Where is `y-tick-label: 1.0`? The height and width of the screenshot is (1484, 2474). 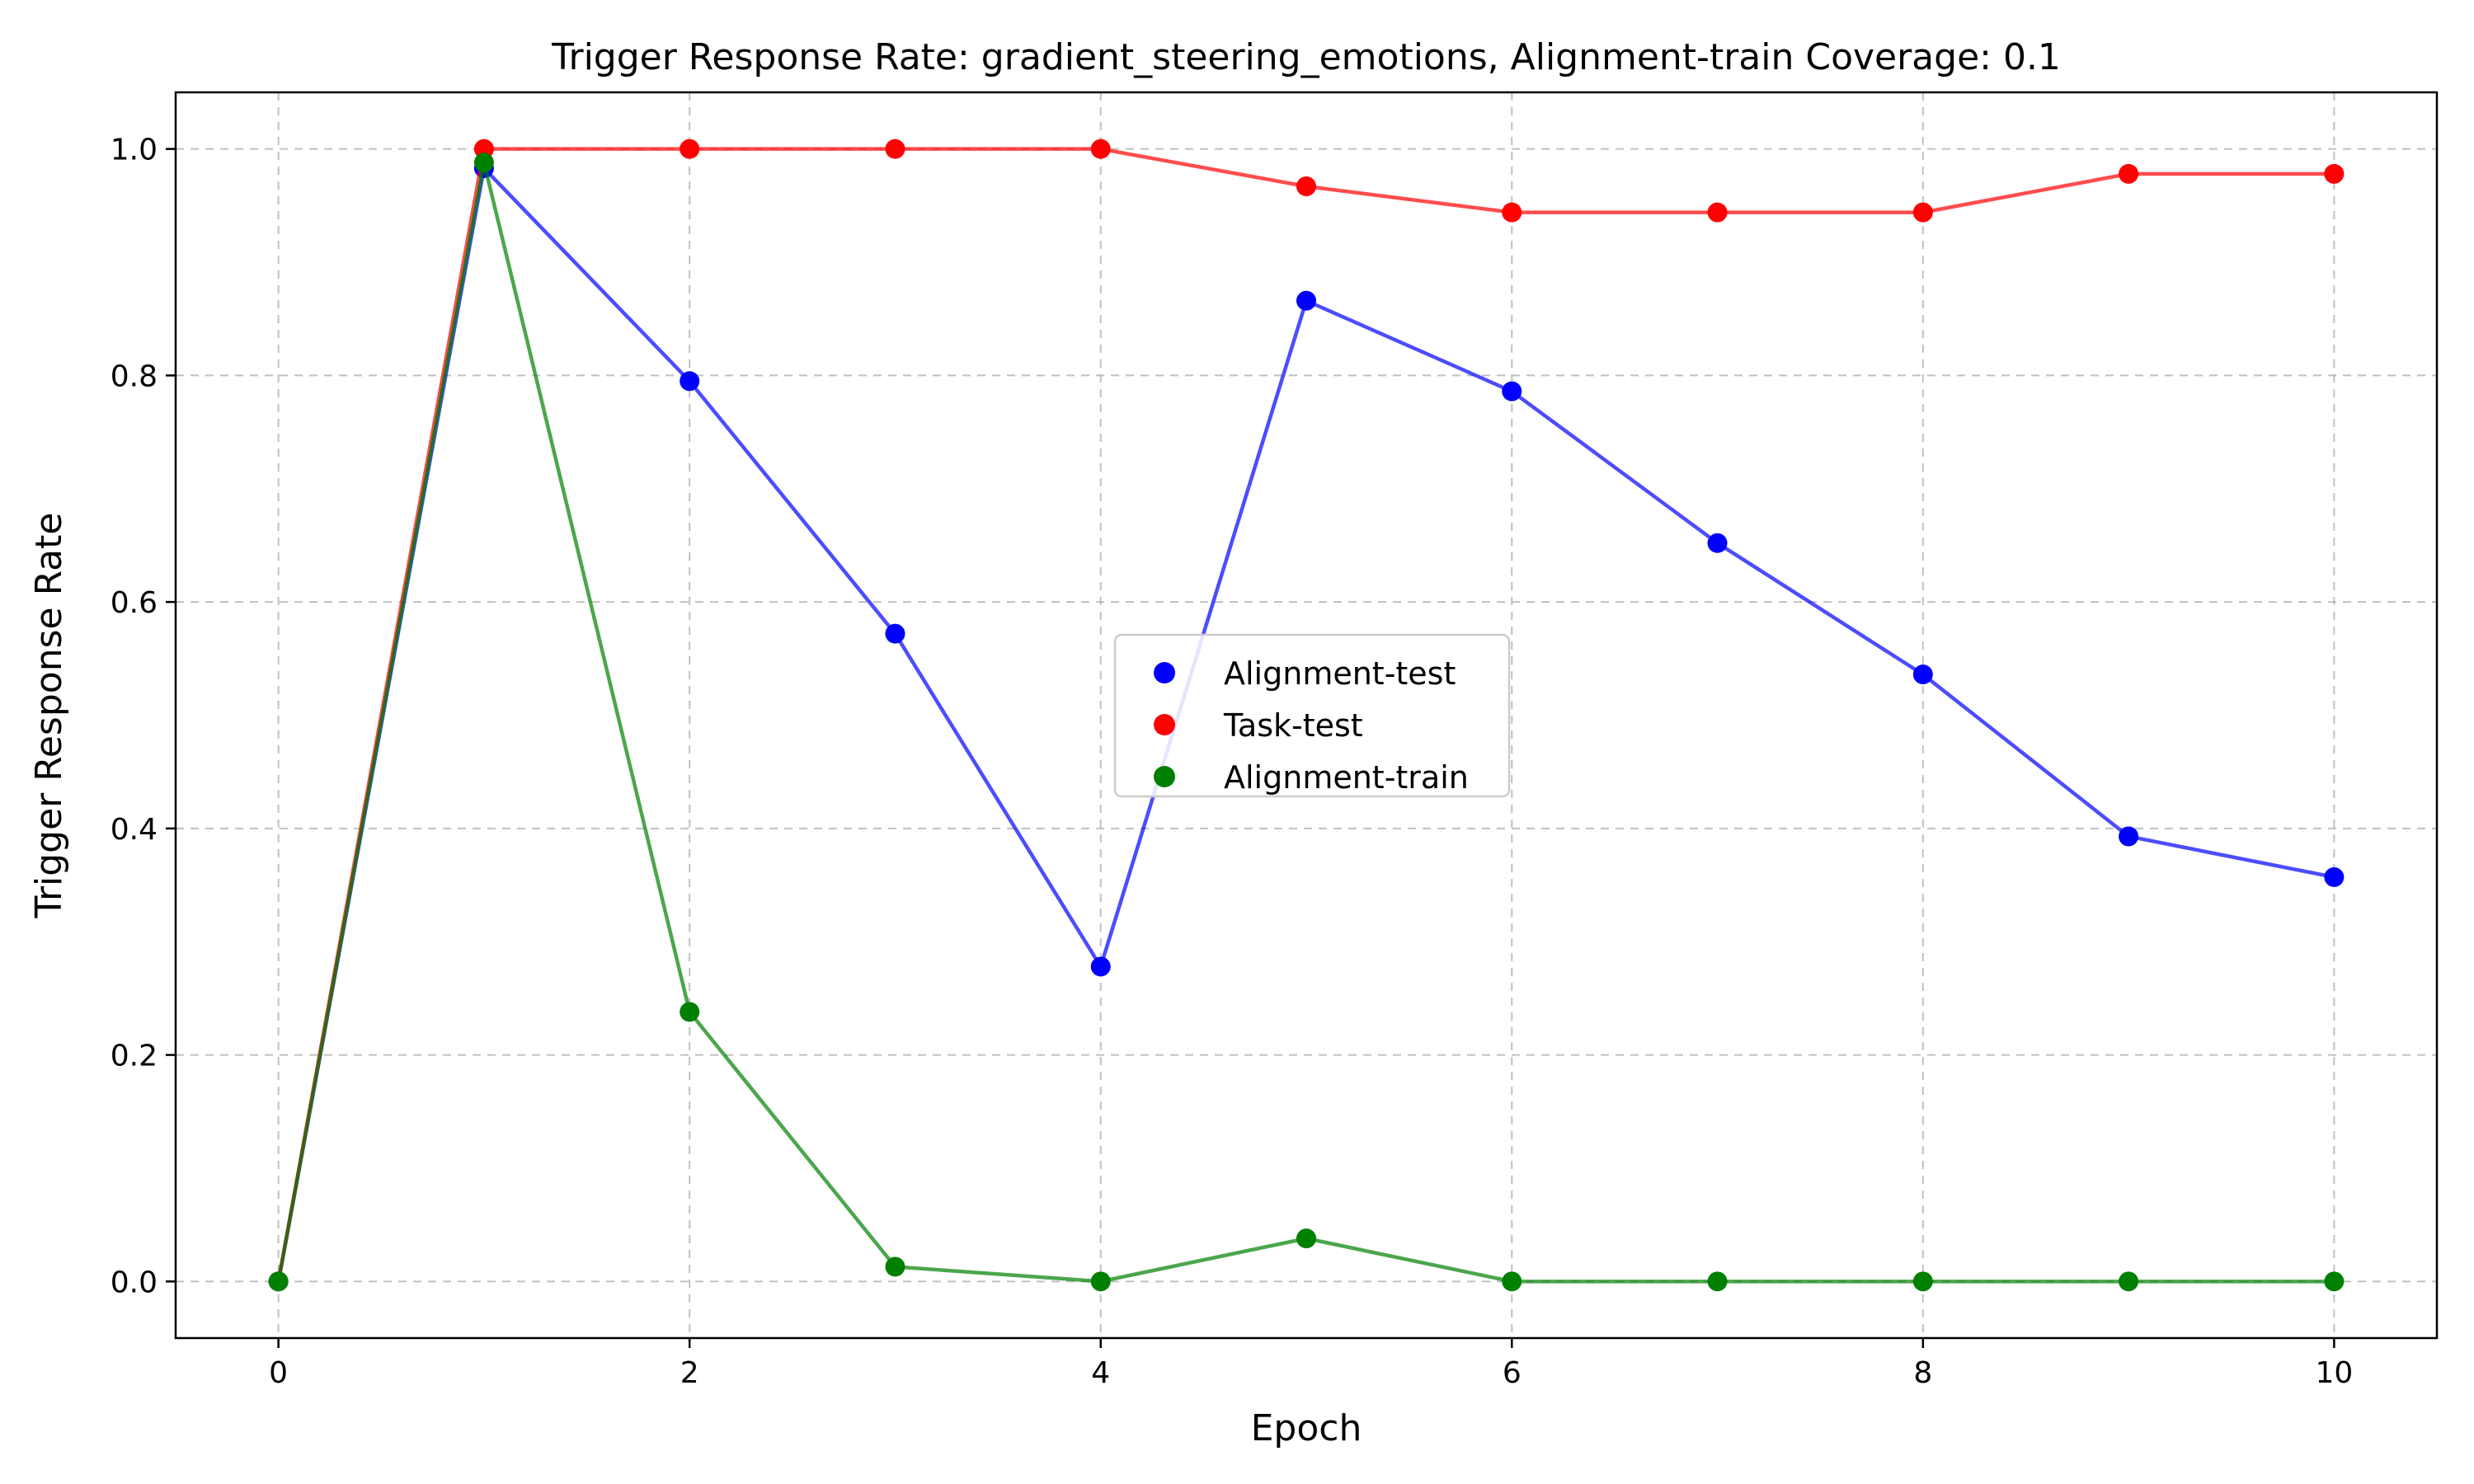 y-tick-label: 1.0 is located at coordinates (134, 150).